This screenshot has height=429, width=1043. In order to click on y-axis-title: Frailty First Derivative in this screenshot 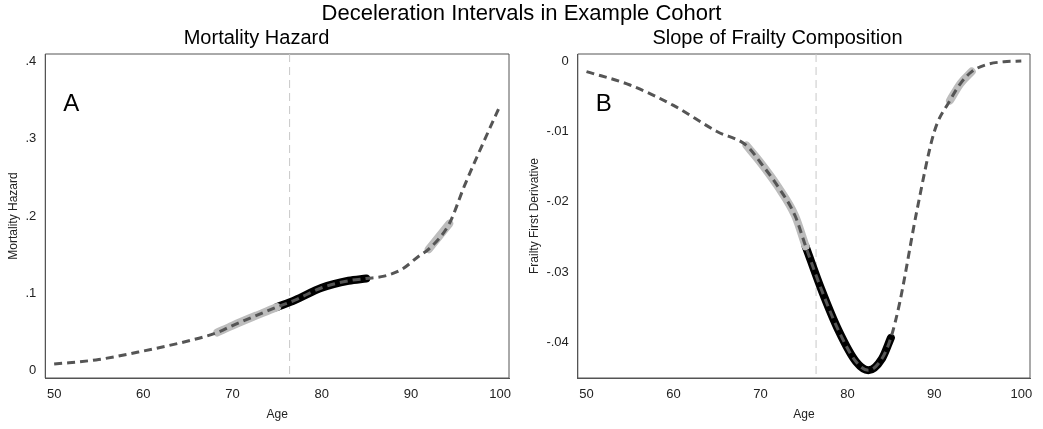, I will do `click(533, 216)`.